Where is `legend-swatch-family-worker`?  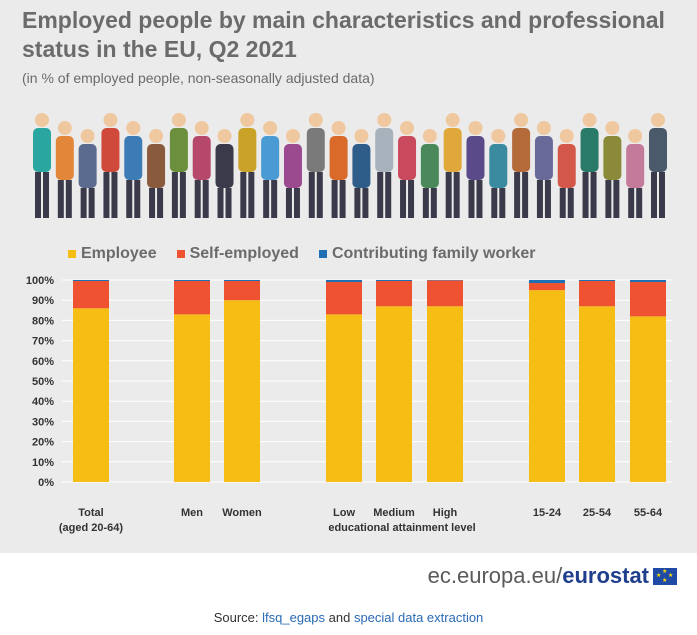 legend-swatch-family-worker is located at coordinates (322, 254).